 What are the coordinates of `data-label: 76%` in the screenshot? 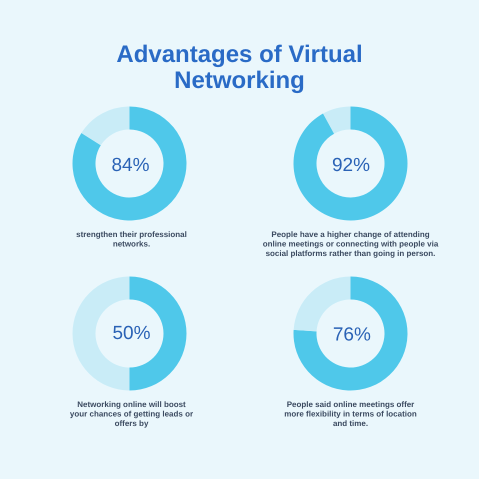 It's located at (351, 335).